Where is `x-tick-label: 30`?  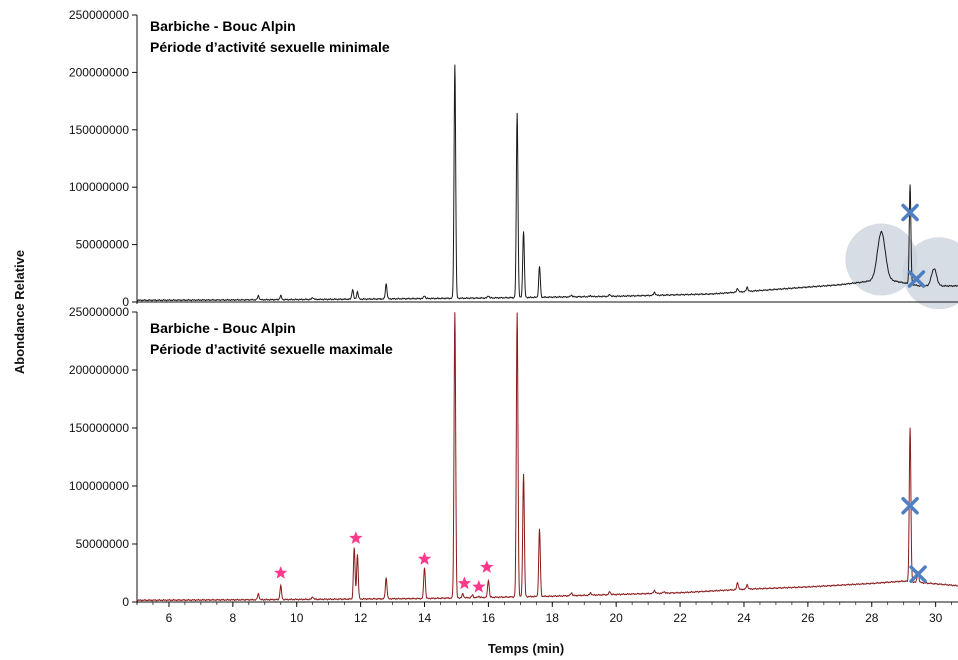 x-tick-label: 30 is located at coordinates (936, 618).